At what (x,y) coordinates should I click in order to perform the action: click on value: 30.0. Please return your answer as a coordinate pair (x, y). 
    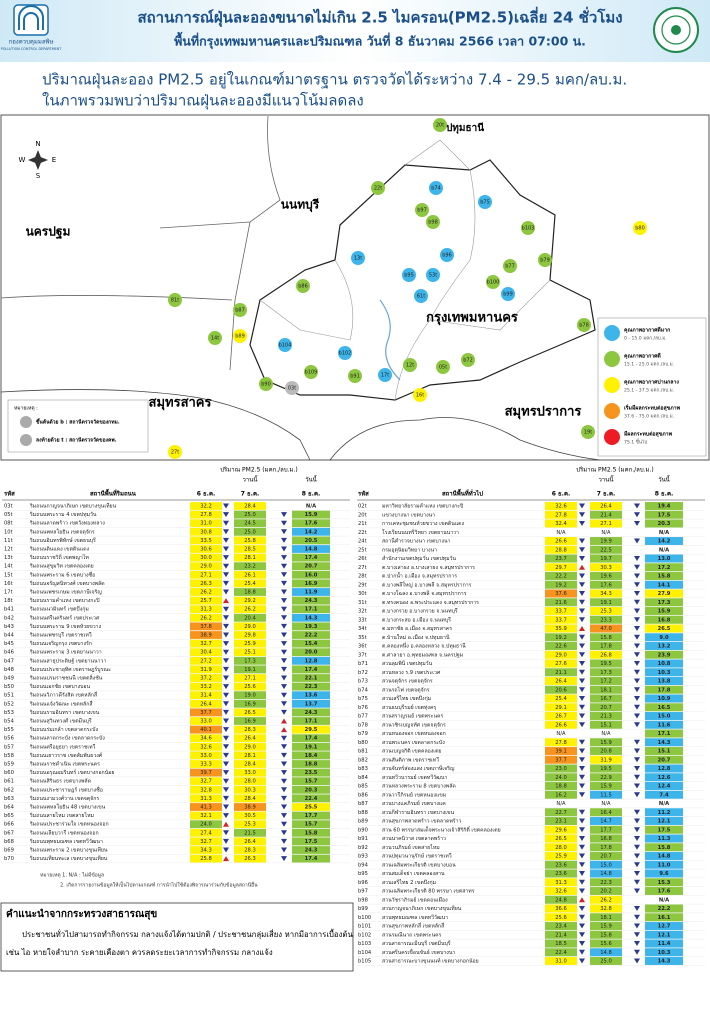
    Looking at the image, I should click on (206, 558).